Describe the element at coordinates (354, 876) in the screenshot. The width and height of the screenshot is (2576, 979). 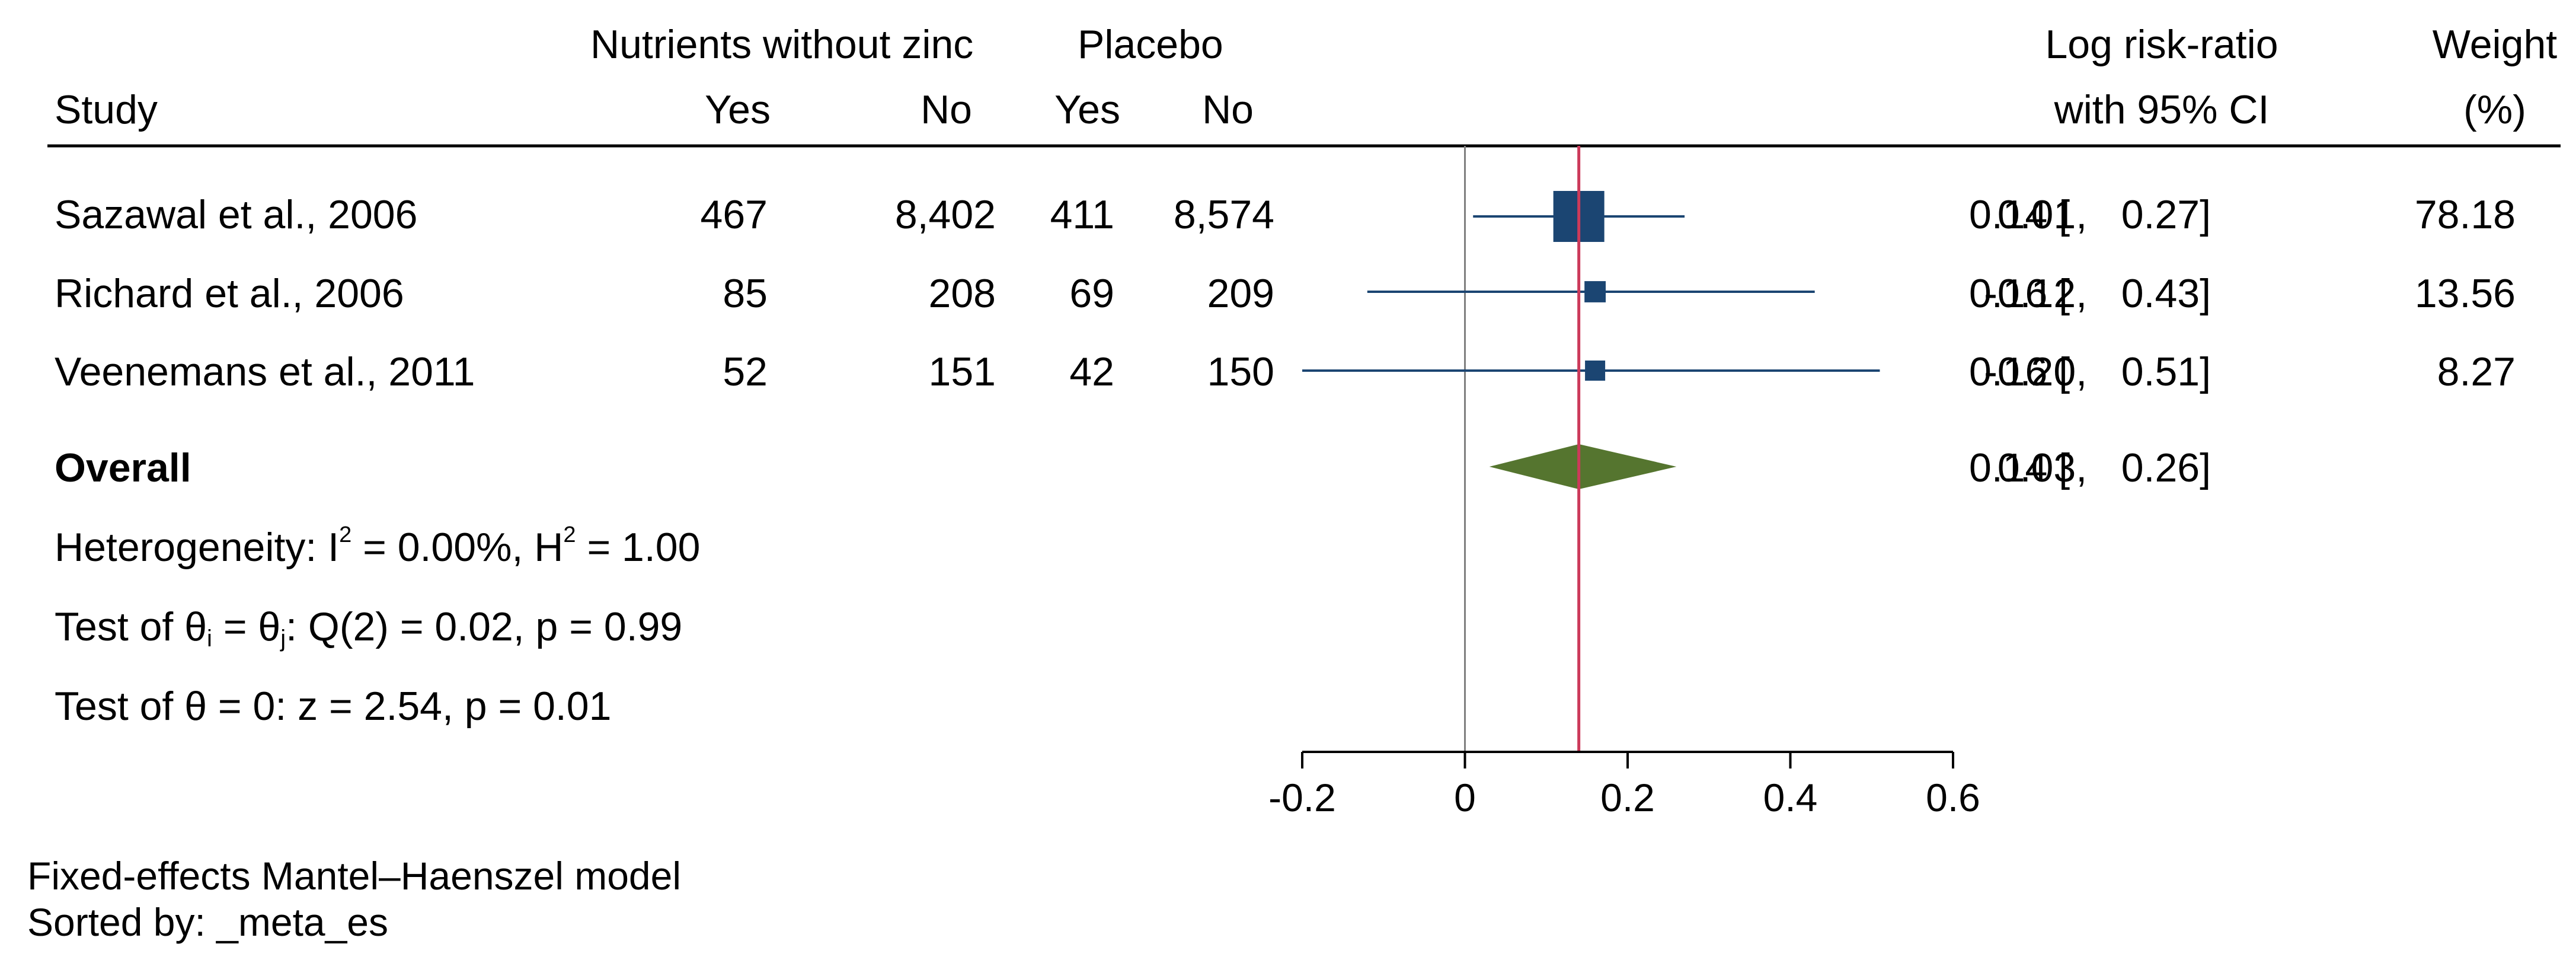
I see `model-note: Fixed-effects Mantel–Haenszel model` at that location.